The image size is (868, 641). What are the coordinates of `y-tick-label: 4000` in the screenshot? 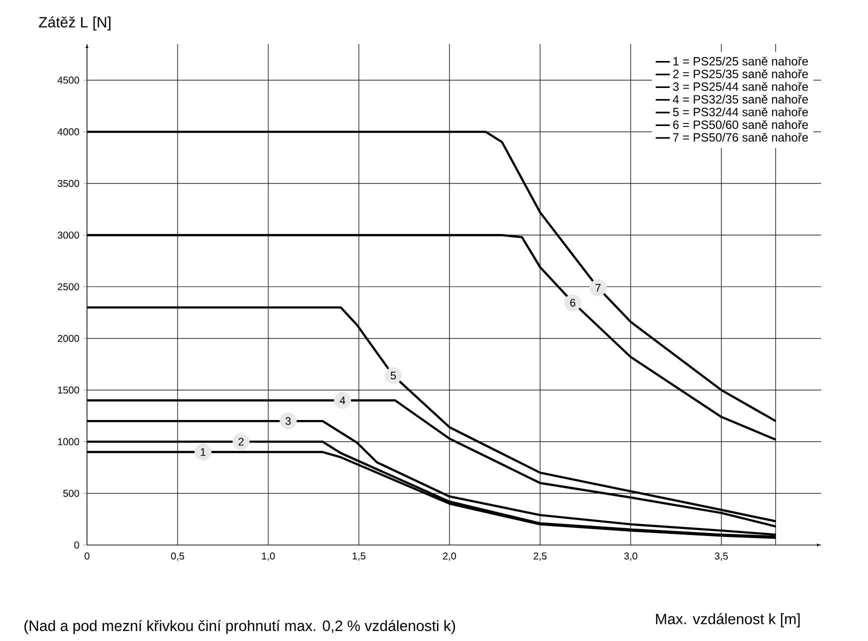 It's located at (69, 132).